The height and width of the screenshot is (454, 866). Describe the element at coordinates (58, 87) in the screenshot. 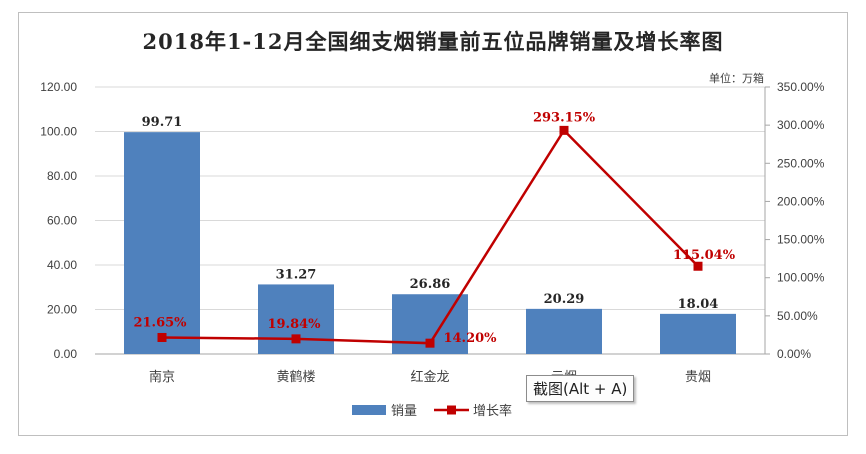

I see `y-left-tick-label: 120.00` at that location.